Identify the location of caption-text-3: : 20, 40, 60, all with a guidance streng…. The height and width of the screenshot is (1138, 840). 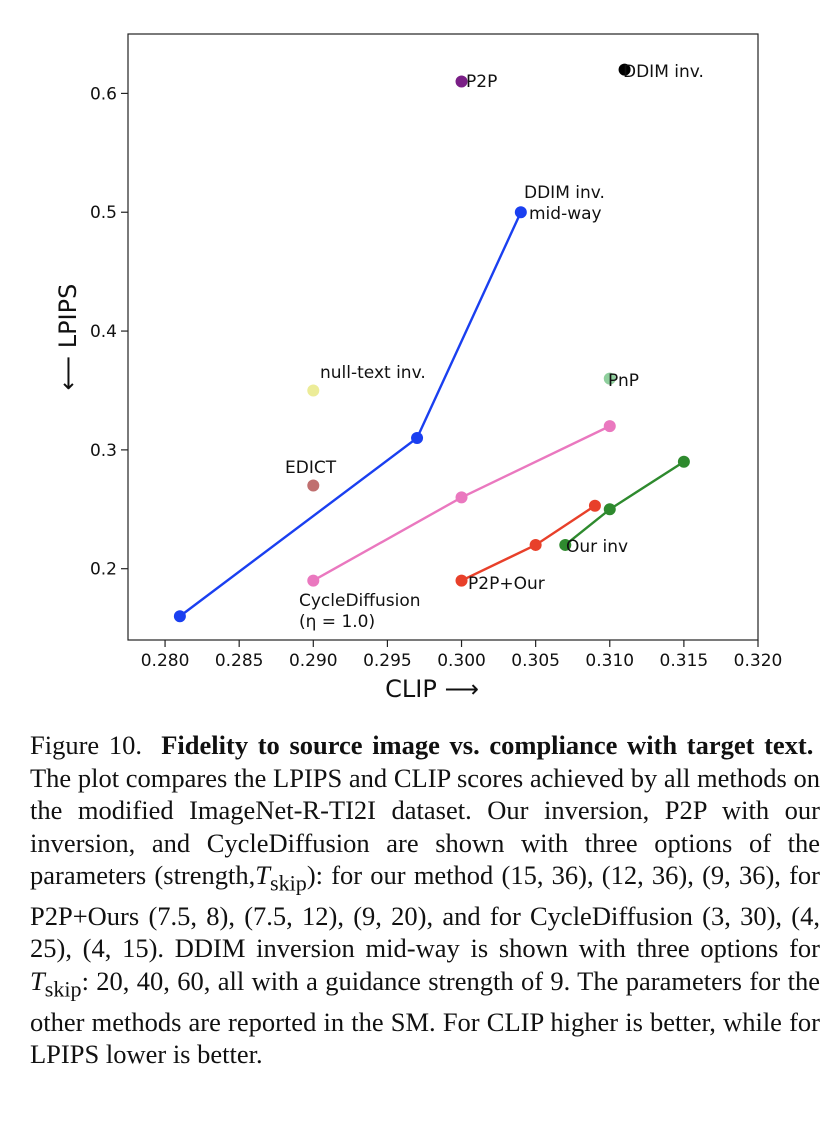
(425, 1017).